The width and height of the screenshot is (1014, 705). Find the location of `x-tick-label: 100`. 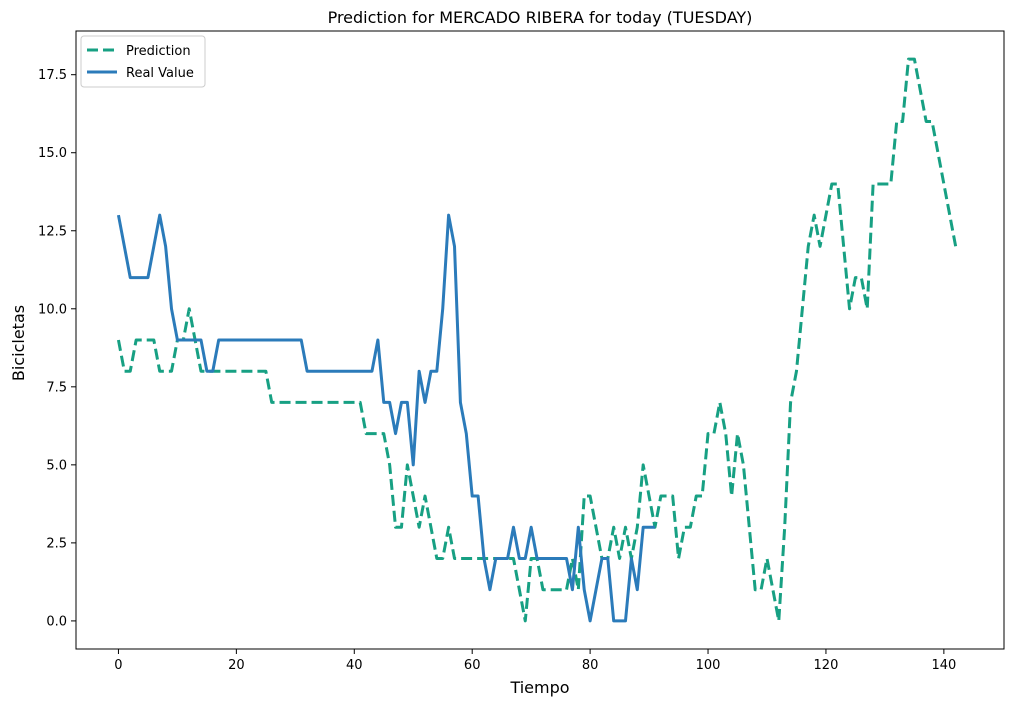

x-tick-label: 100 is located at coordinates (708, 665).